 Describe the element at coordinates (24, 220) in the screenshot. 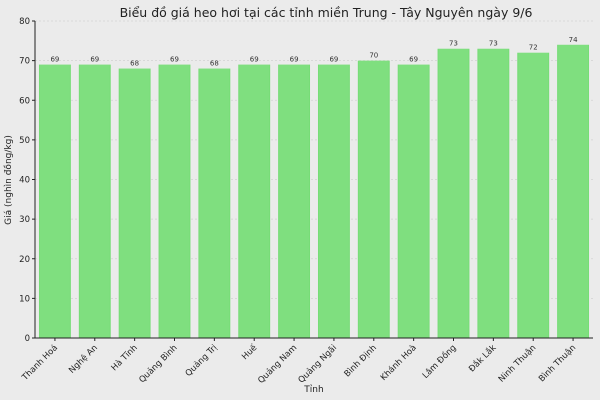

I see `y-tick-label: 30` at that location.